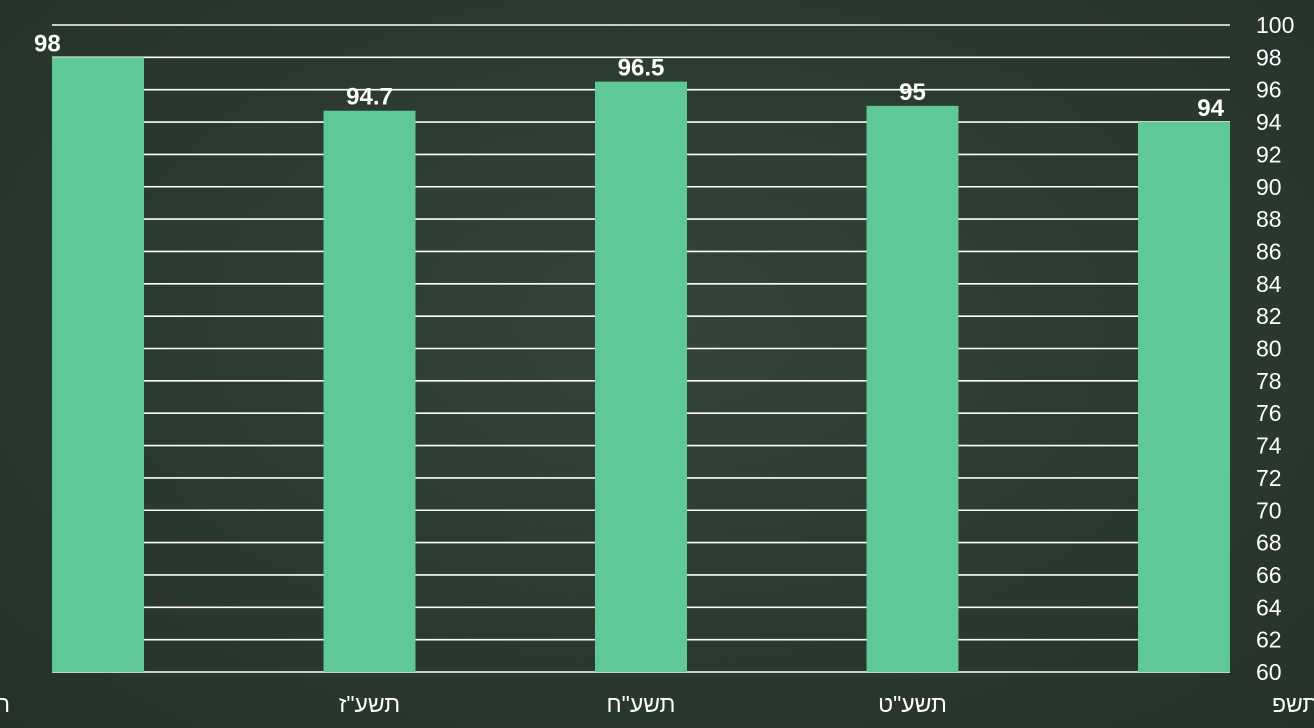  Describe the element at coordinates (1269, 543) in the screenshot. I see `y-tick-label: 68` at that location.